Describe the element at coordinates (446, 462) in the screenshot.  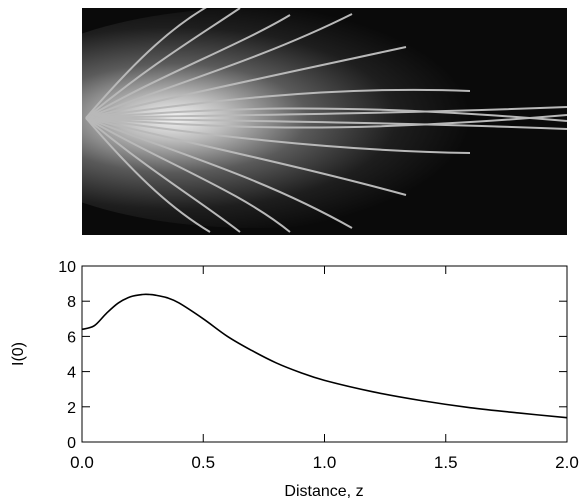
I see `x-tick-label: 1.5` at that location.